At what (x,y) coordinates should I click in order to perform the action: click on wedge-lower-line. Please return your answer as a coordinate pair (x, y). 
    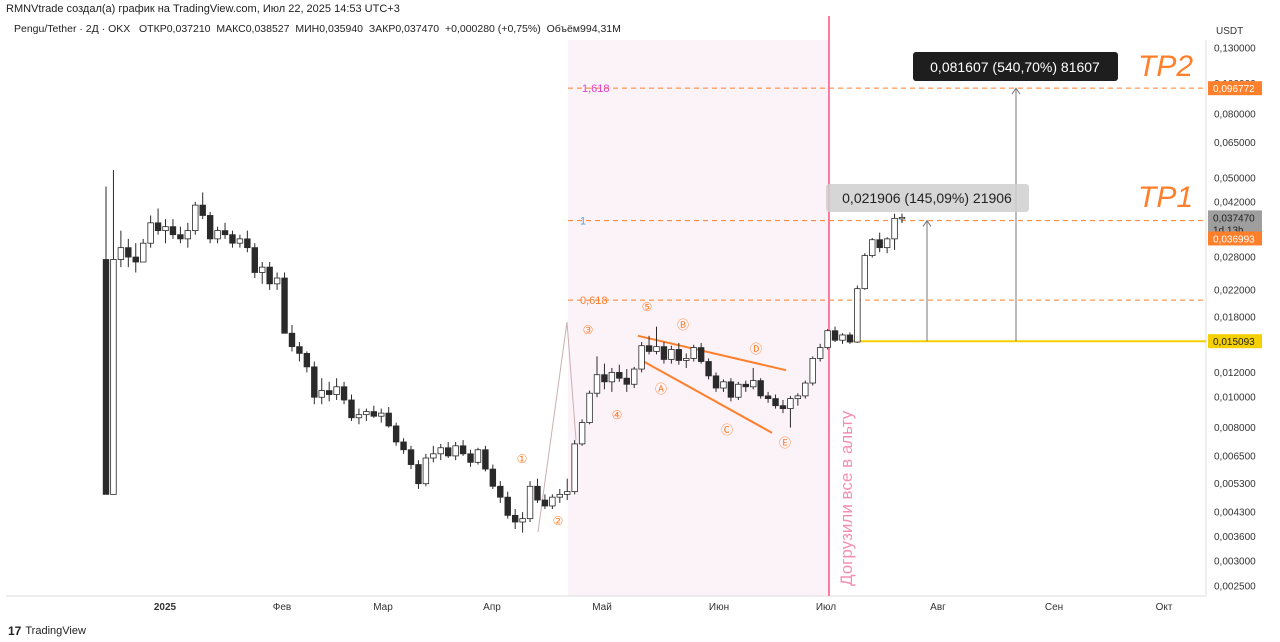
    Looking at the image, I should click on (706, 396).